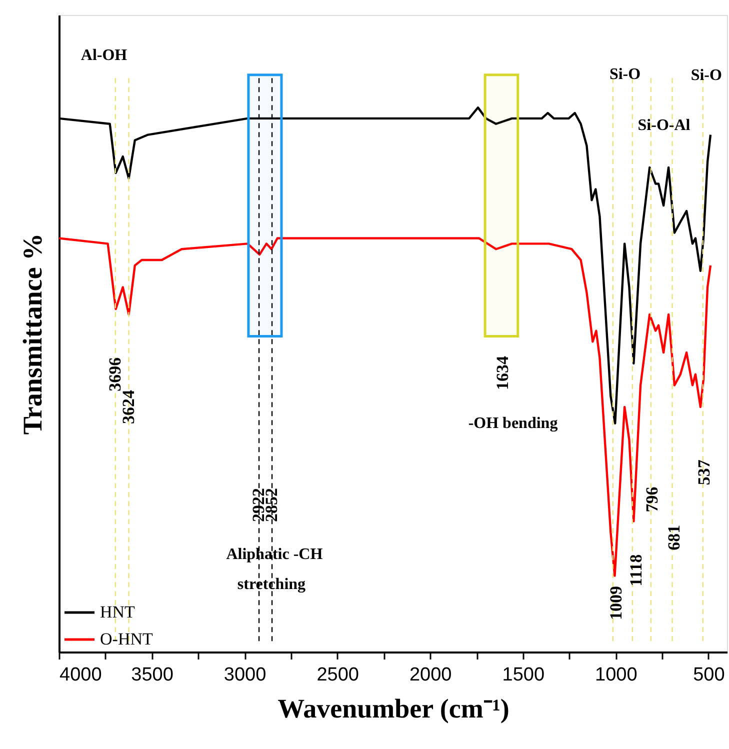 The height and width of the screenshot is (749, 729). Describe the element at coordinates (152, 675) in the screenshot. I see `x-tick-label: 3500` at that location.